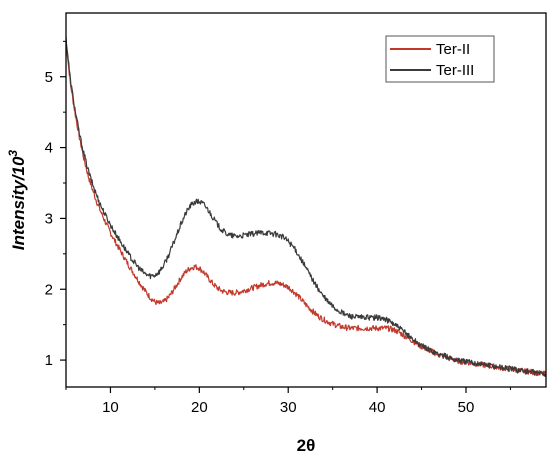 The width and height of the screenshot is (550, 461). I want to click on y-axis-title-main: Intensity/10, so click(18, 203).